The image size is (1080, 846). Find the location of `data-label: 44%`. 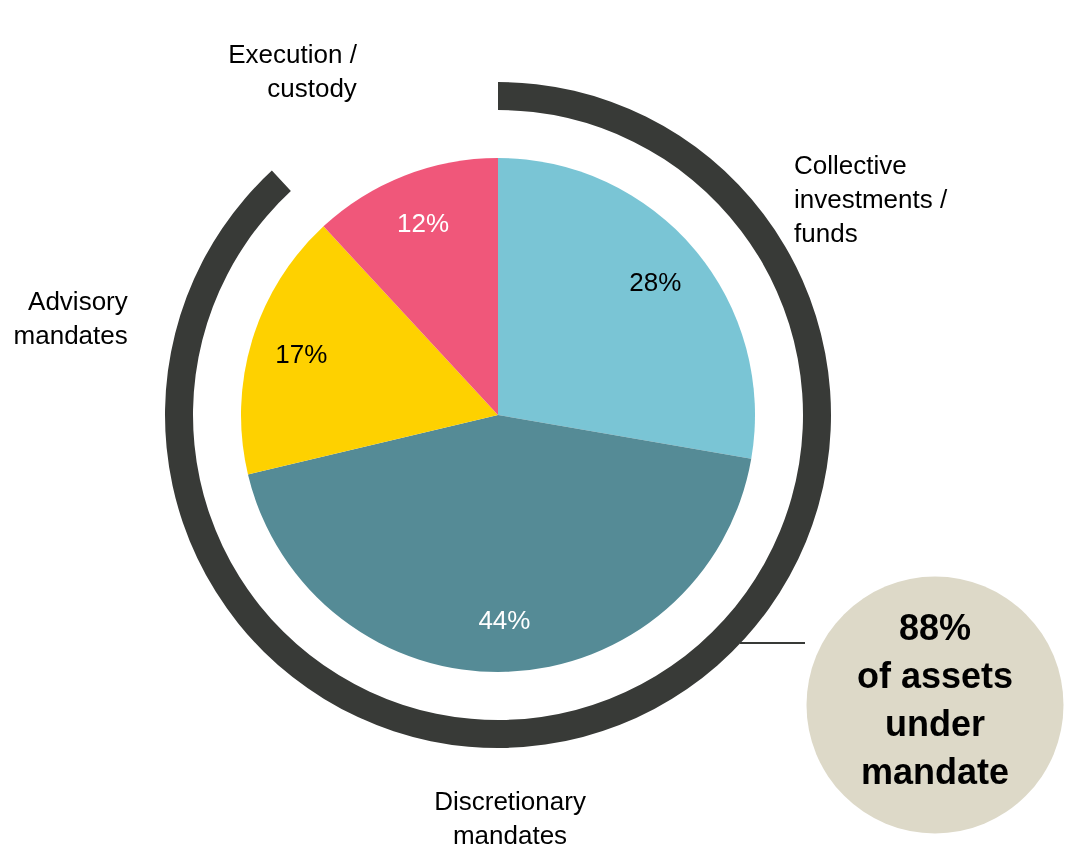

data-label: 44% is located at coordinates (504, 619).